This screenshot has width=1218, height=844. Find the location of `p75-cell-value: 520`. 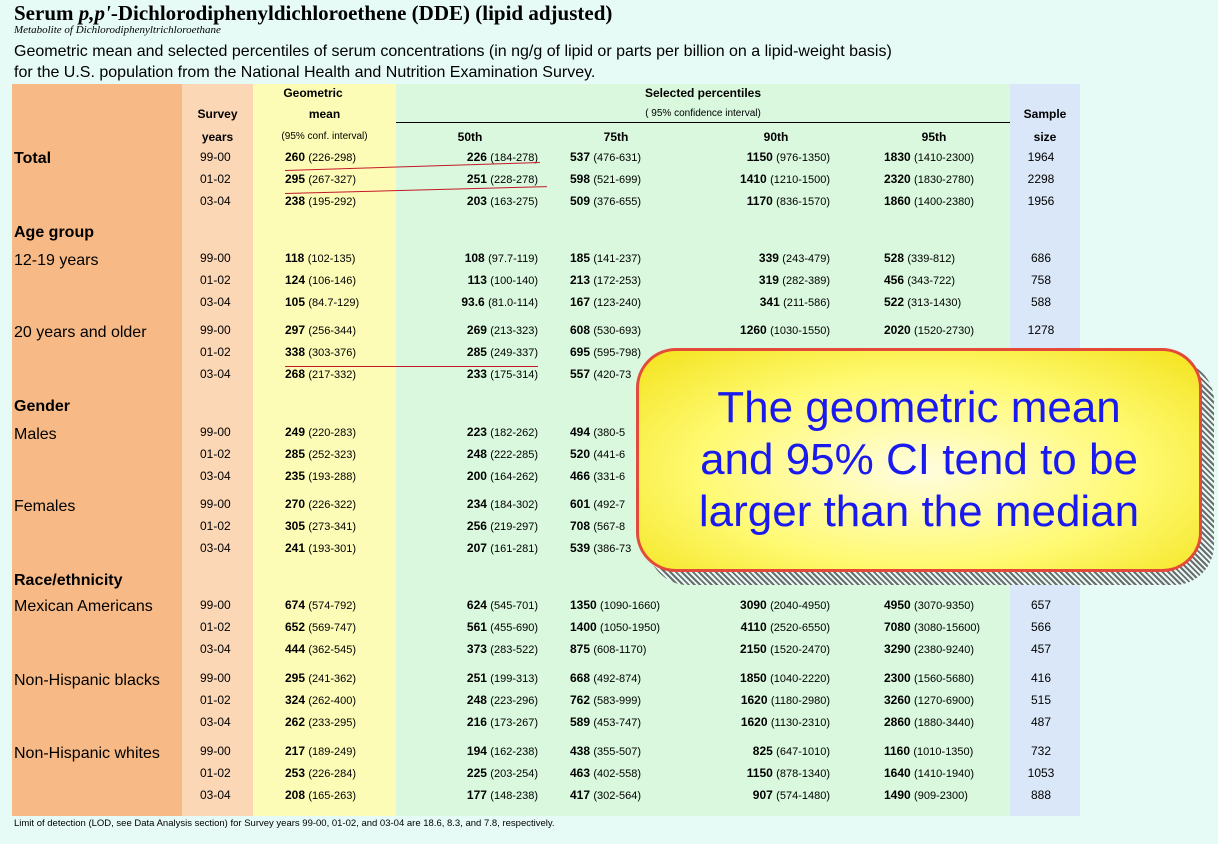

p75-cell-value: 520 is located at coordinates (580, 454).